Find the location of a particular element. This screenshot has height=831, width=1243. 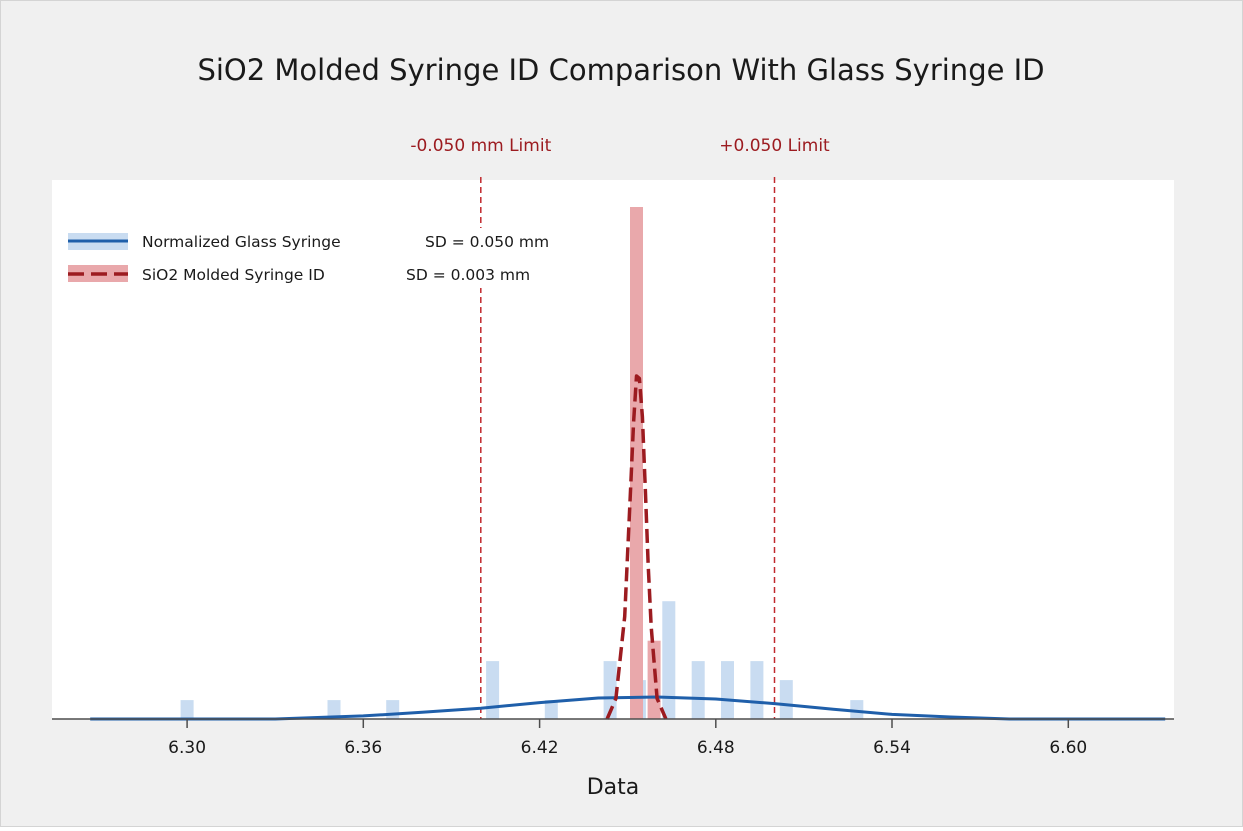

legend-label-glass: Normalized Glass Syringe is located at coordinates (241, 242).